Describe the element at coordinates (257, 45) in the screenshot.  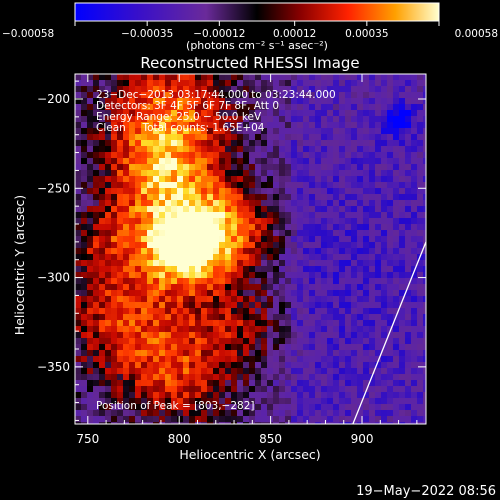
I see `colorbar-unit-label: (photons cm⁻² s⁻¹ asec⁻²)` at that location.